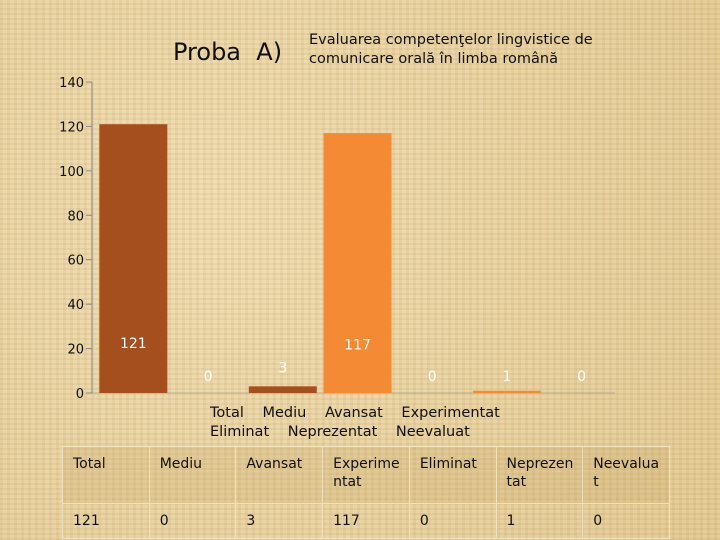  I want to click on chart-title-main: Proba A), so click(228, 52).